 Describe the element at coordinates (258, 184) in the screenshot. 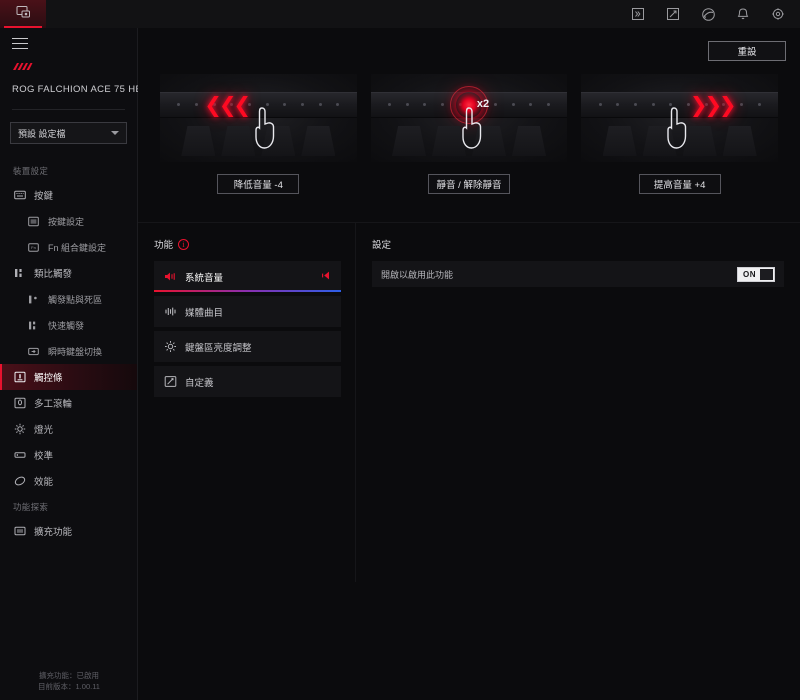

I see `gesture-card-label: 降低音量 -4` at that location.